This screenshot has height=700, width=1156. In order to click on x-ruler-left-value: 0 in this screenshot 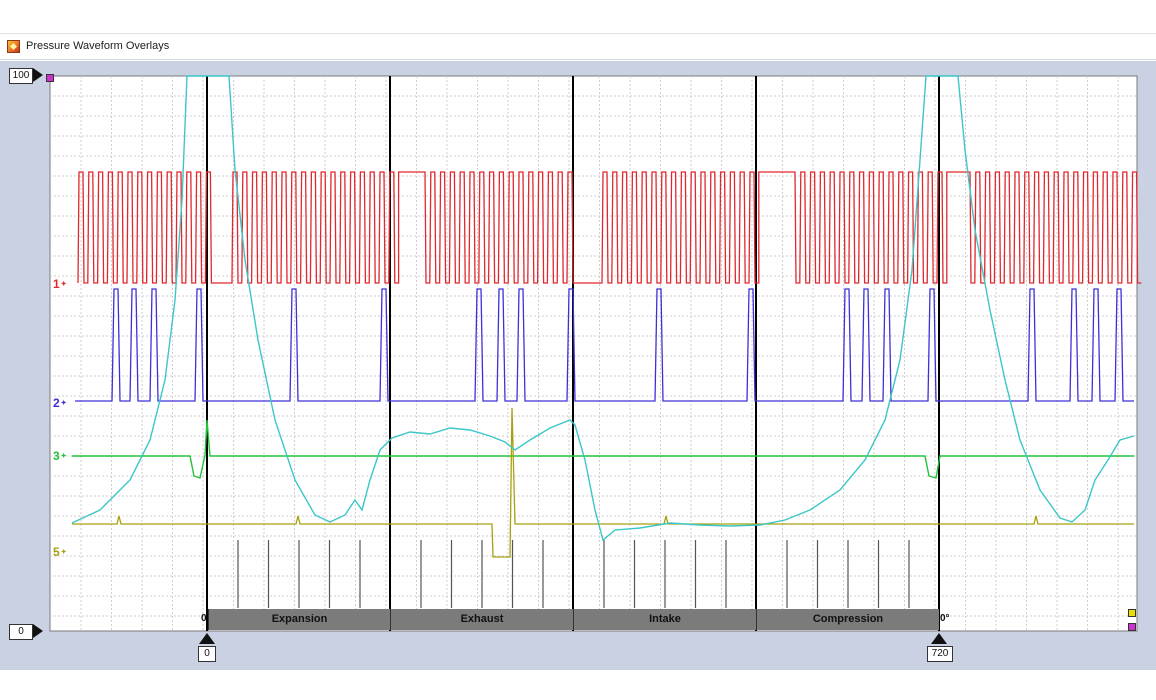, I will do `click(207, 654)`.